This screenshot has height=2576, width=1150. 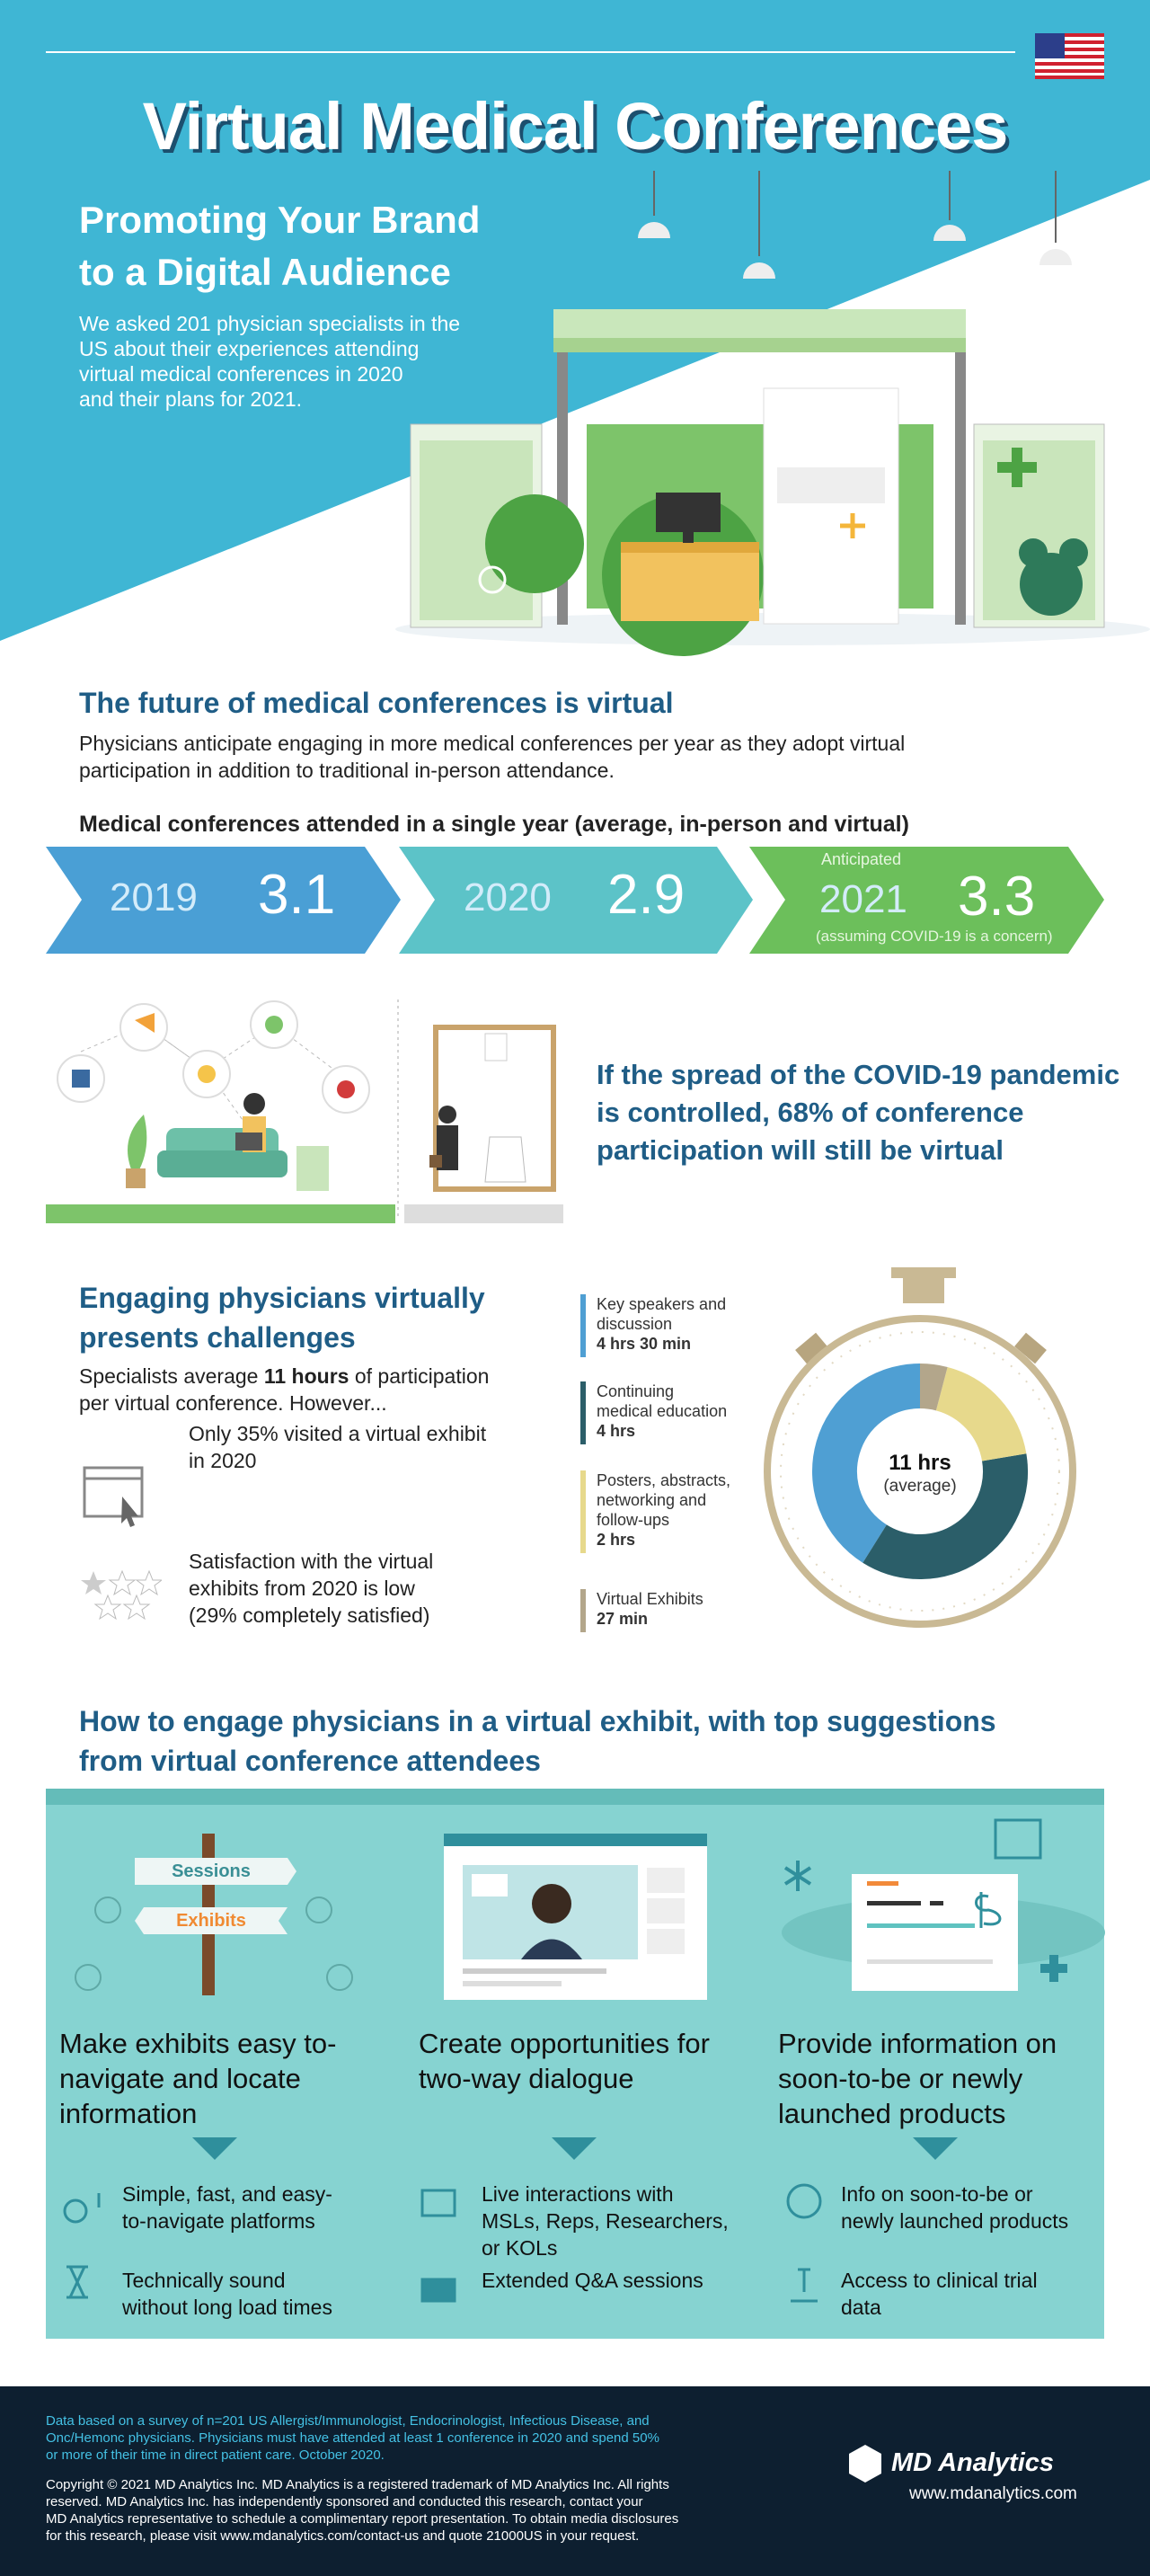 What do you see at coordinates (937, 2194) in the screenshot?
I see `text-line: Info on soon-to-be or` at bounding box center [937, 2194].